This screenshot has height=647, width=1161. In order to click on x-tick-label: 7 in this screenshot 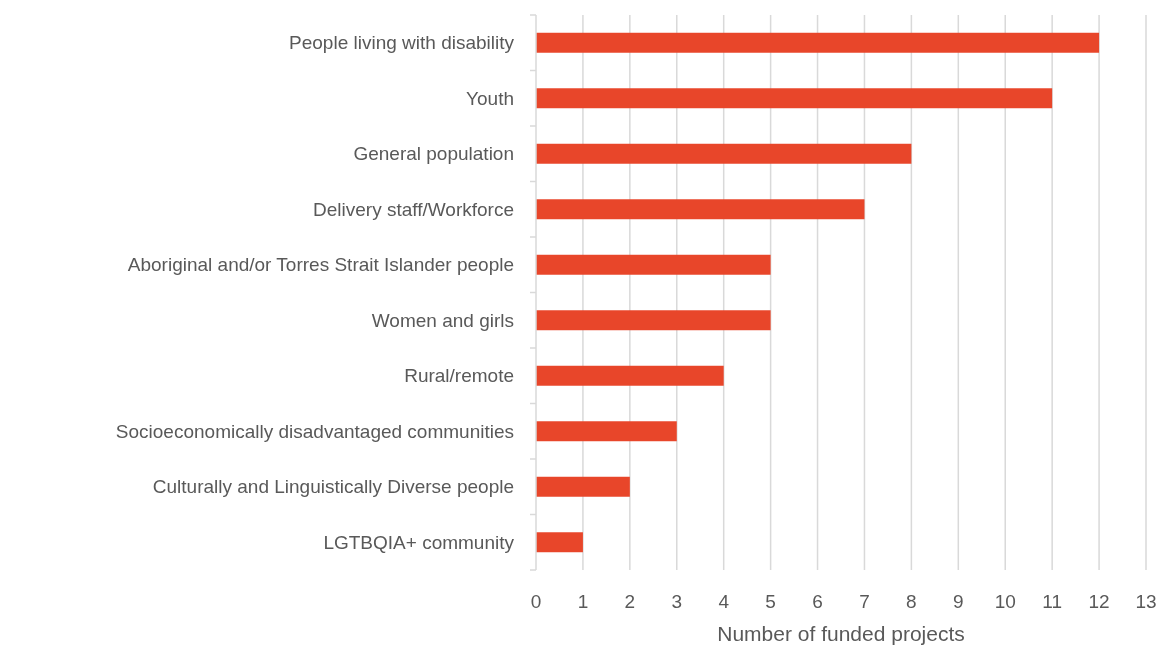, I will do `click(864, 601)`.